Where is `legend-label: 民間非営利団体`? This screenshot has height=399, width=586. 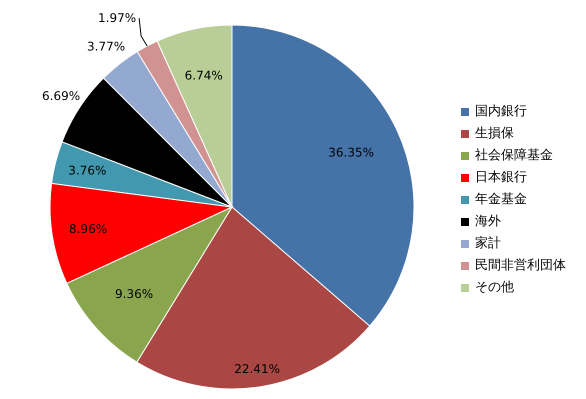 legend-label: 民間非営利団体 is located at coordinates (520, 265).